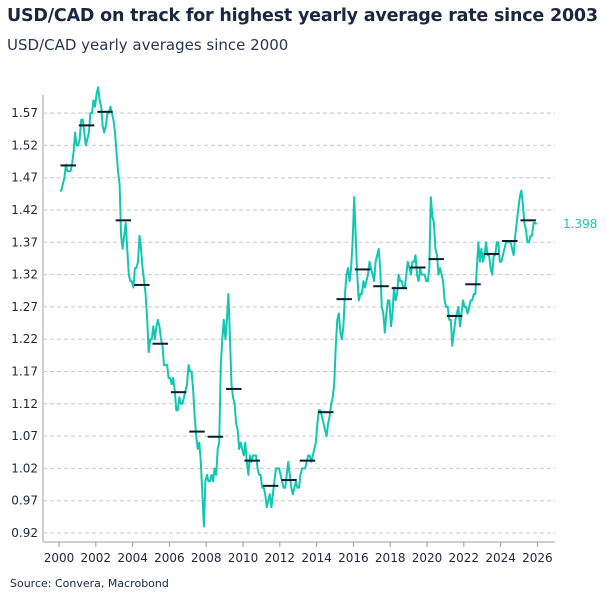  What do you see at coordinates (24, 468) in the screenshot?
I see `y-tick-label: 1.02` at bounding box center [24, 468].